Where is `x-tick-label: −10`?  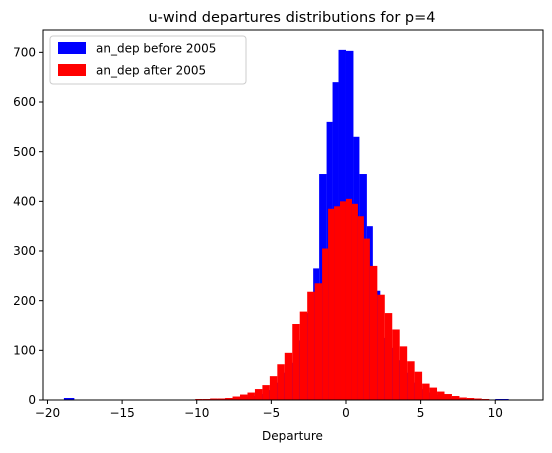
x-tick-label: −10 is located at coordinates (196, 413).